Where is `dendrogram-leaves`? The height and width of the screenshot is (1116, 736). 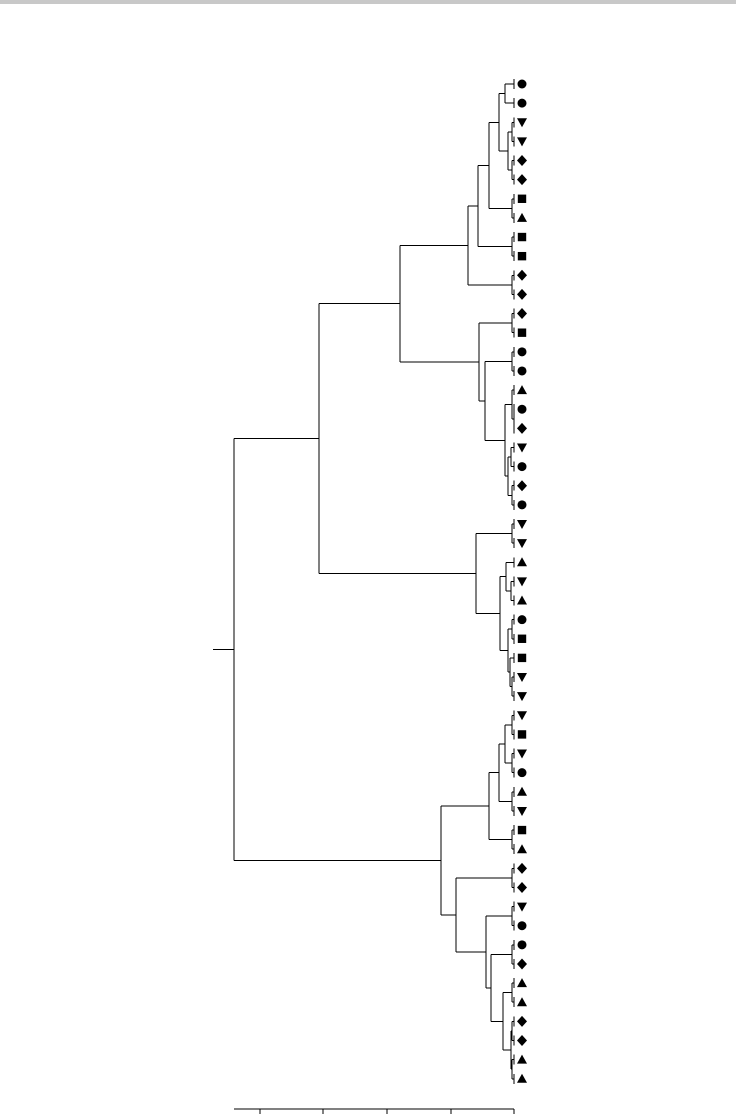
dendrogram-leaves is located at coordinates (522, 581).